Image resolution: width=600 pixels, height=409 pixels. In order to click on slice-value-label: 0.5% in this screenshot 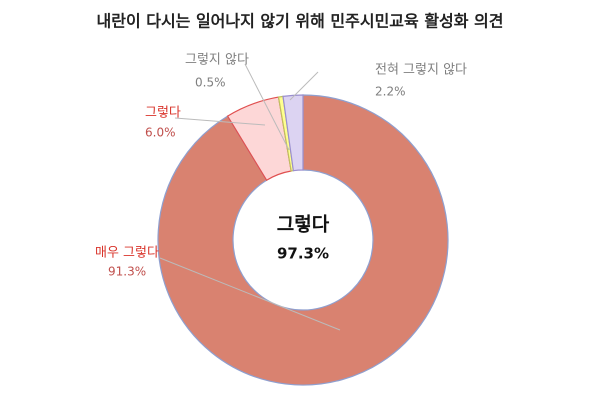, I will do `click(210, 83)`.